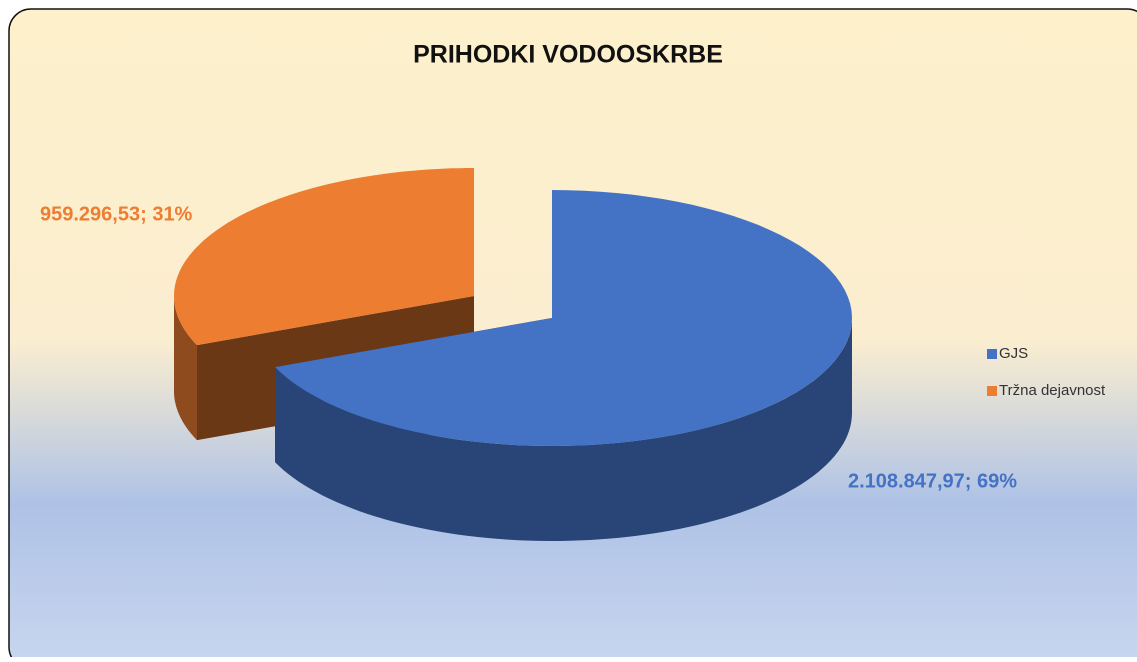 Image resolution: width=1137 pixels, height=662 pixels. I want to click on slice-side, so click(185, 368).